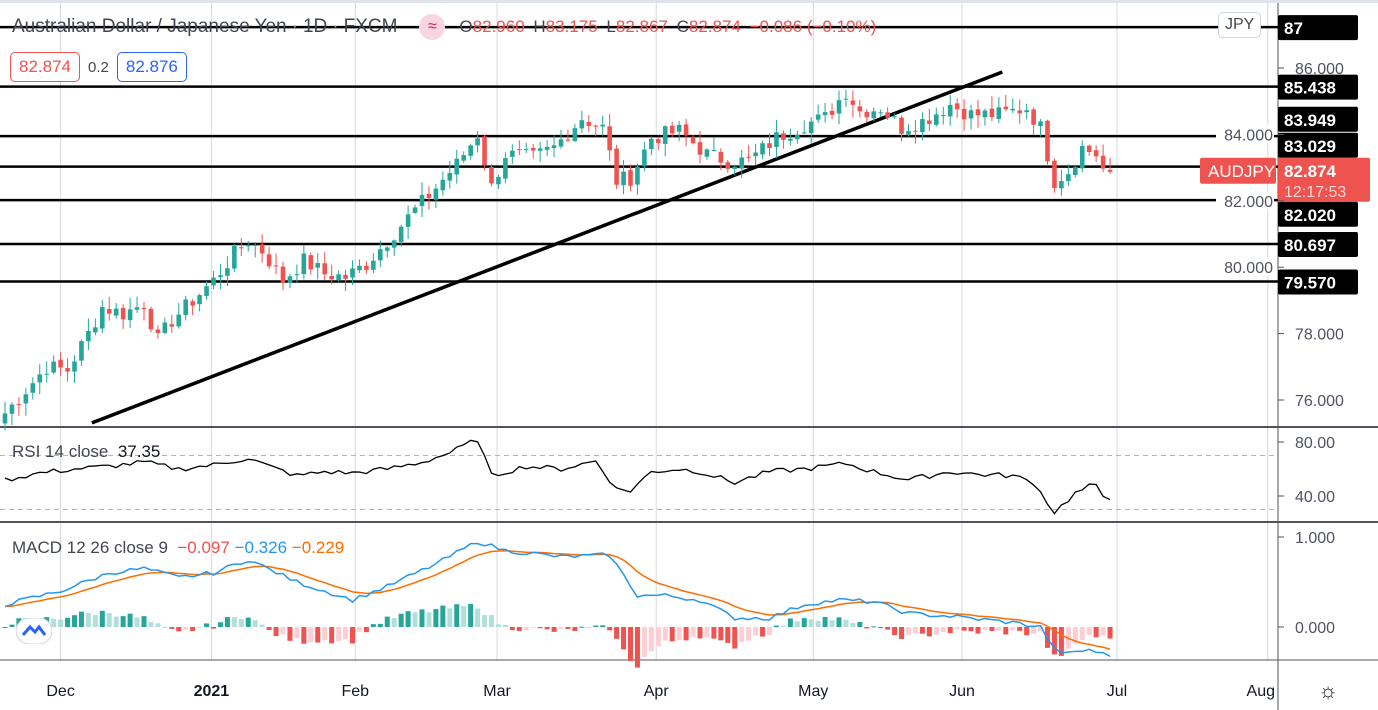  Describe the element at coordinates (86, 451) in the screenshot. I see `rsi-legend: RSI 14 close 37.35` at that location.